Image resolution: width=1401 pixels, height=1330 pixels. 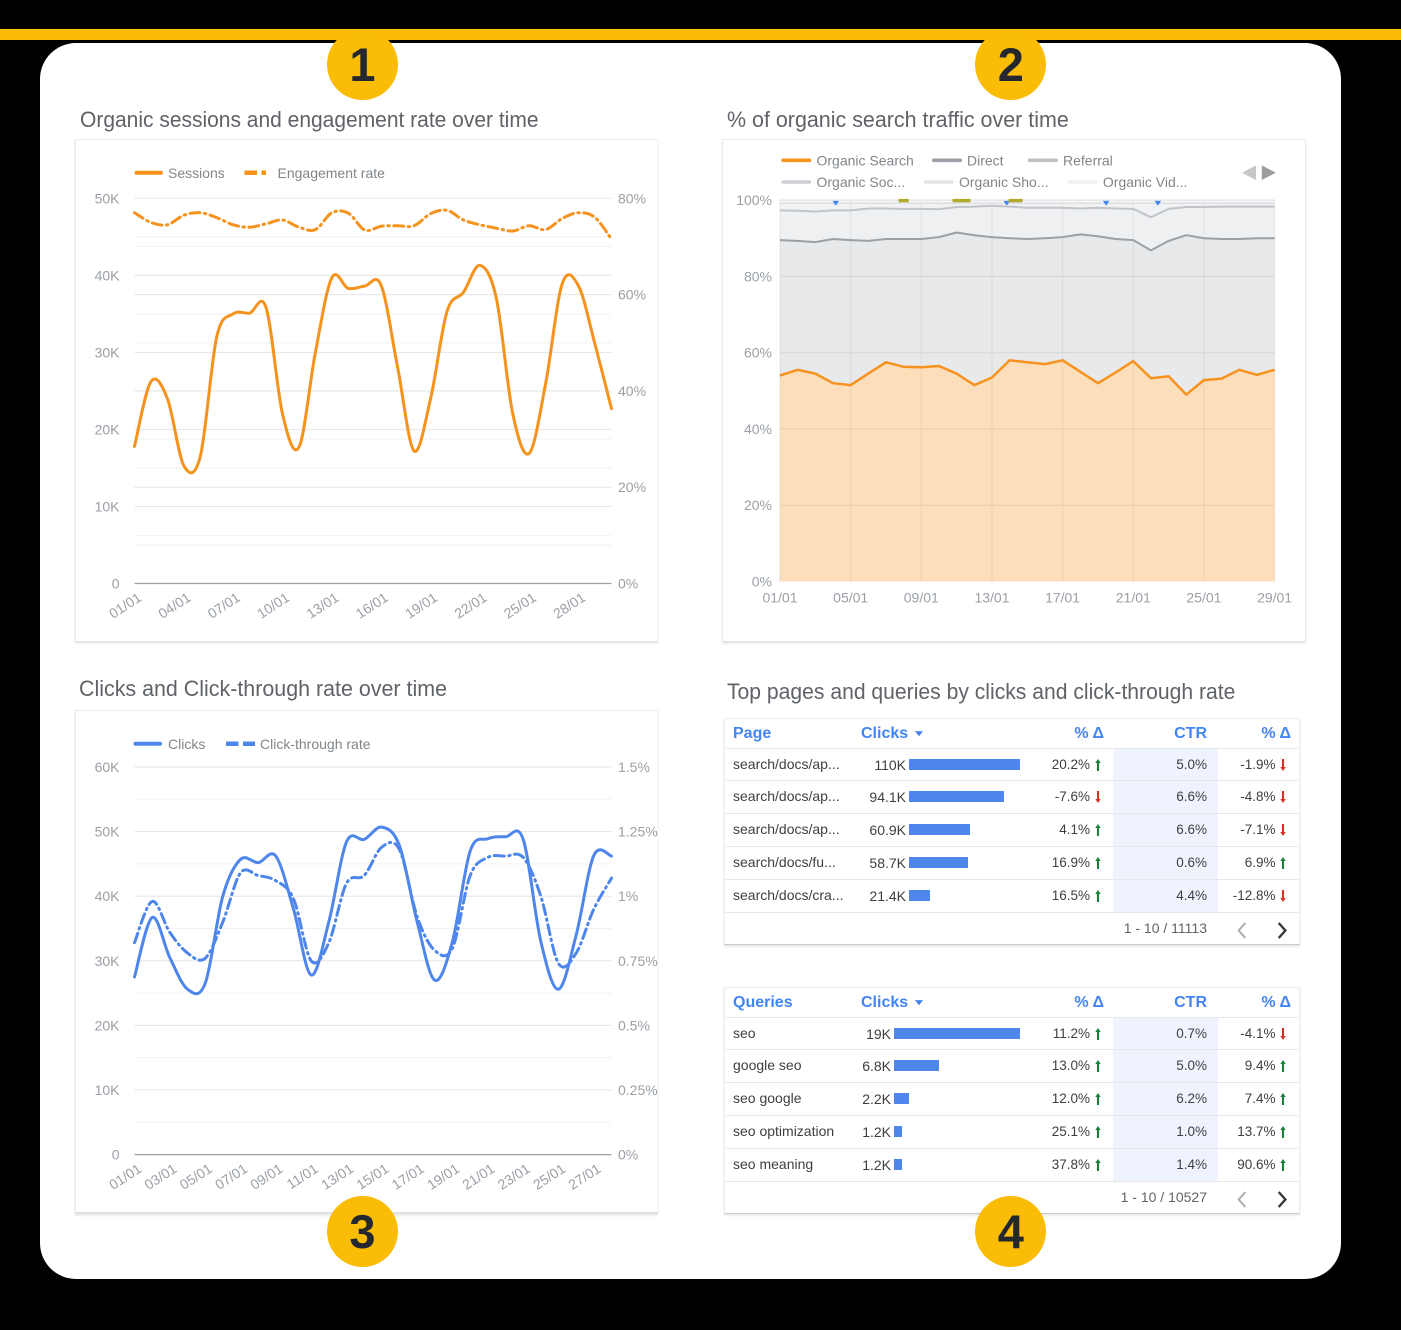 I want to click on svg-text: 1.5%, so click(x=634, y=767).